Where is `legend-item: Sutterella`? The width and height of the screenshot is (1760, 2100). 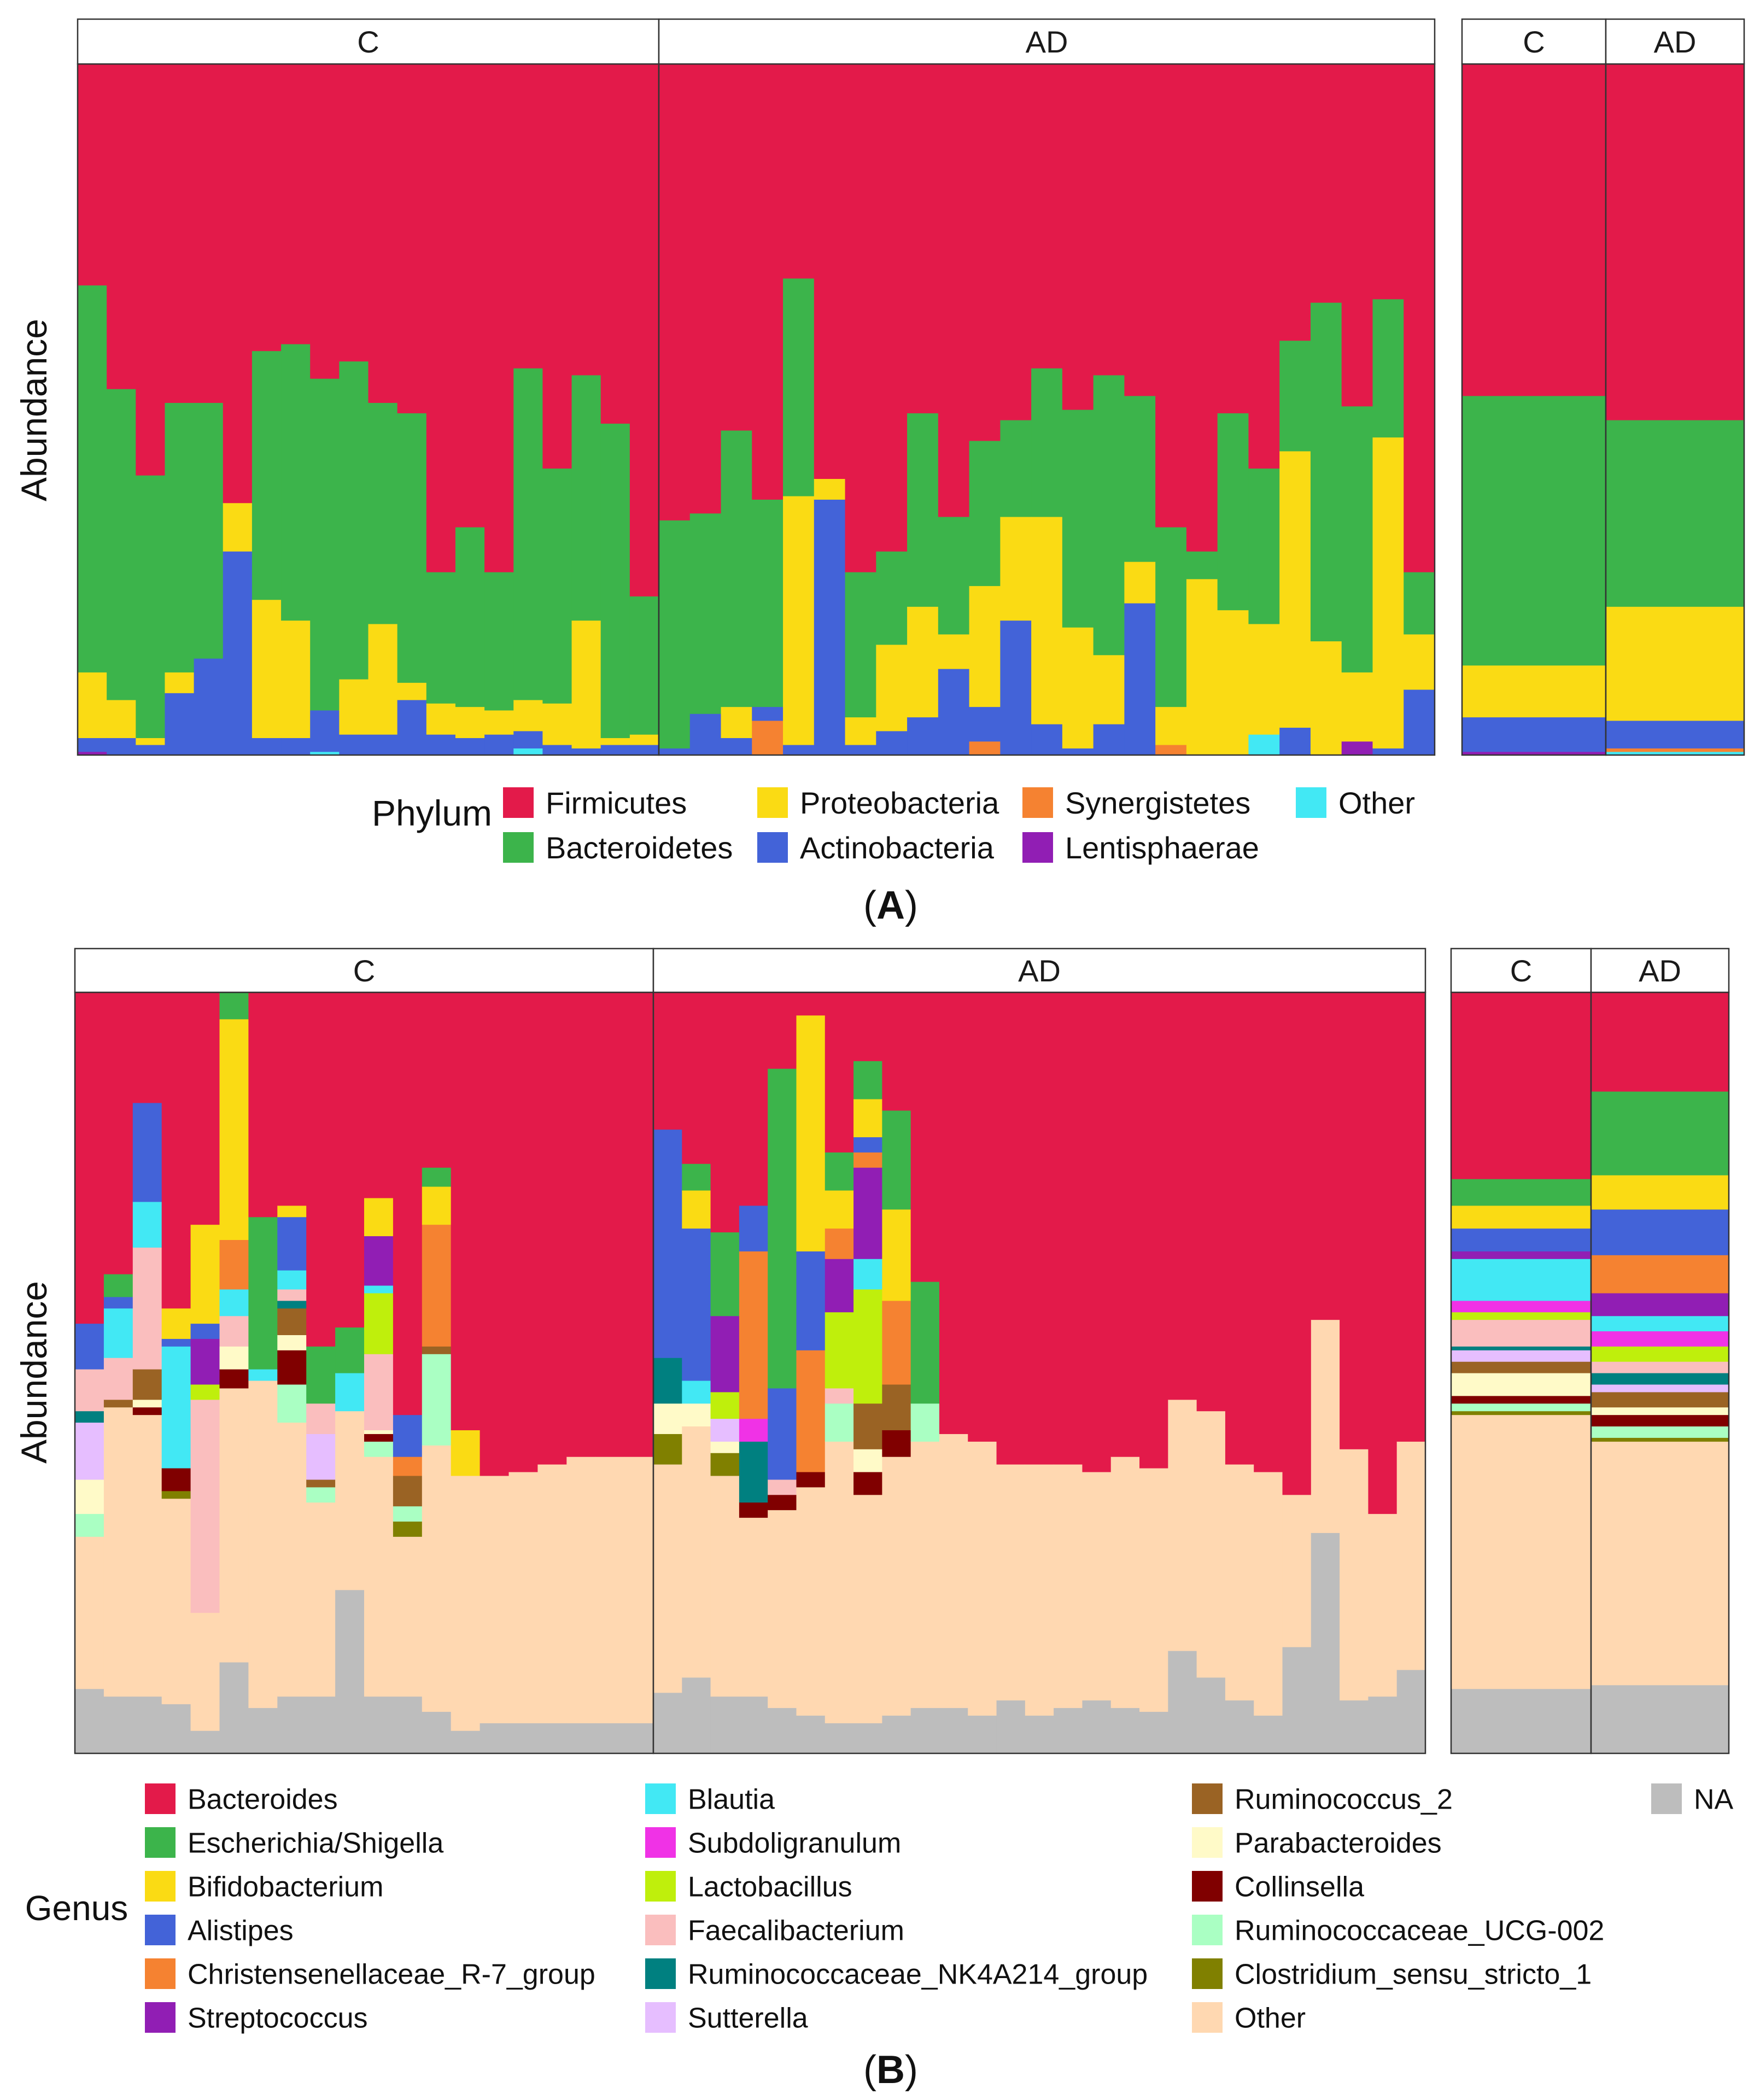
legend-item: Sutterella is located at coordinates (726, 2018).